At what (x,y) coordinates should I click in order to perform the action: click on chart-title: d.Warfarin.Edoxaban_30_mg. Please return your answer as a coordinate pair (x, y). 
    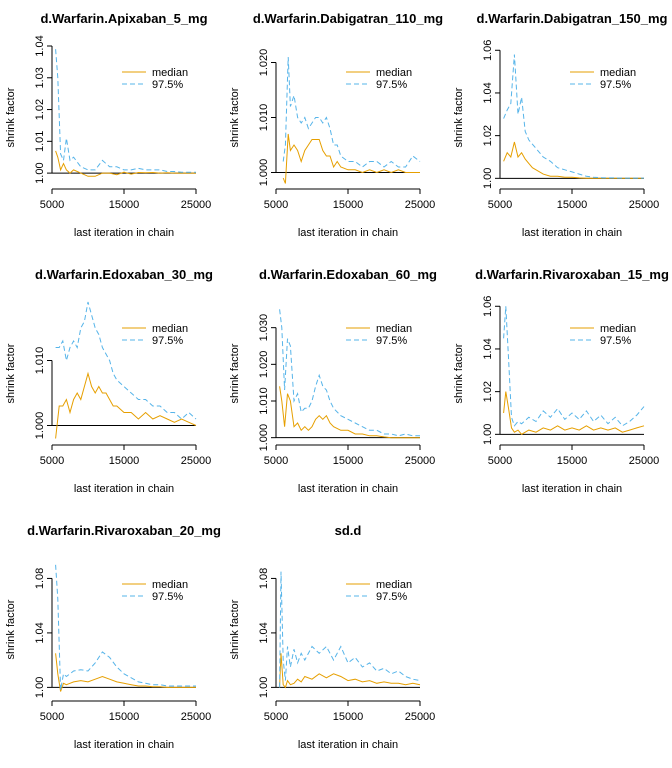
    Looking at the image, I should click on (124, 274).